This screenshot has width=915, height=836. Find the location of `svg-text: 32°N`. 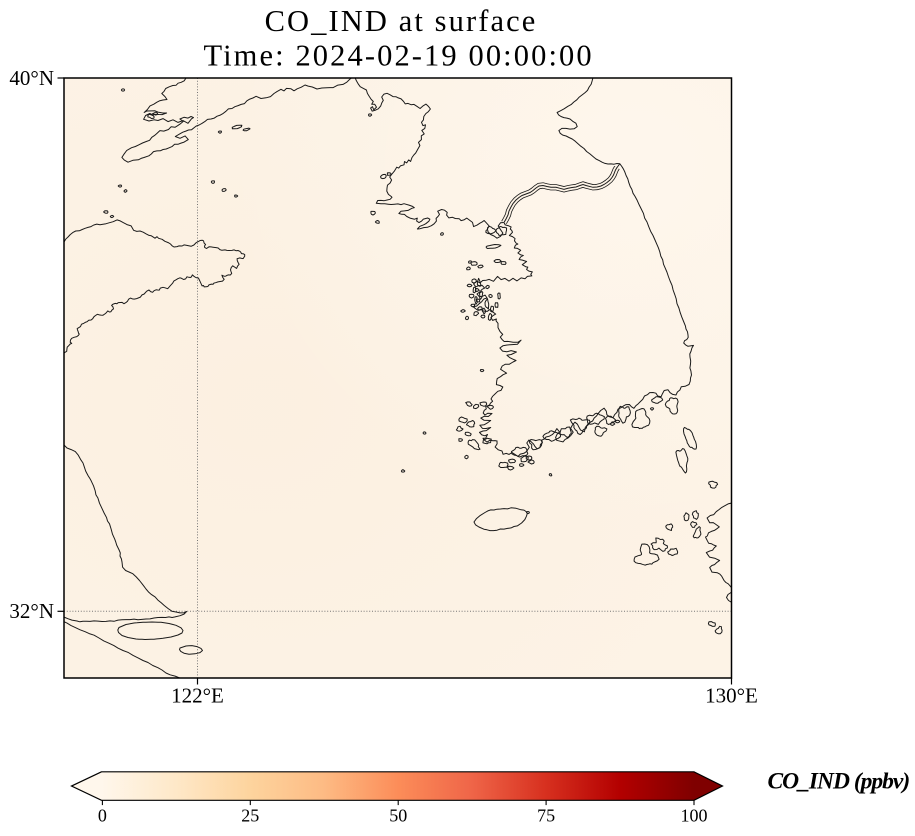

svg-text: 32°N is located at coordinates (31, 611).